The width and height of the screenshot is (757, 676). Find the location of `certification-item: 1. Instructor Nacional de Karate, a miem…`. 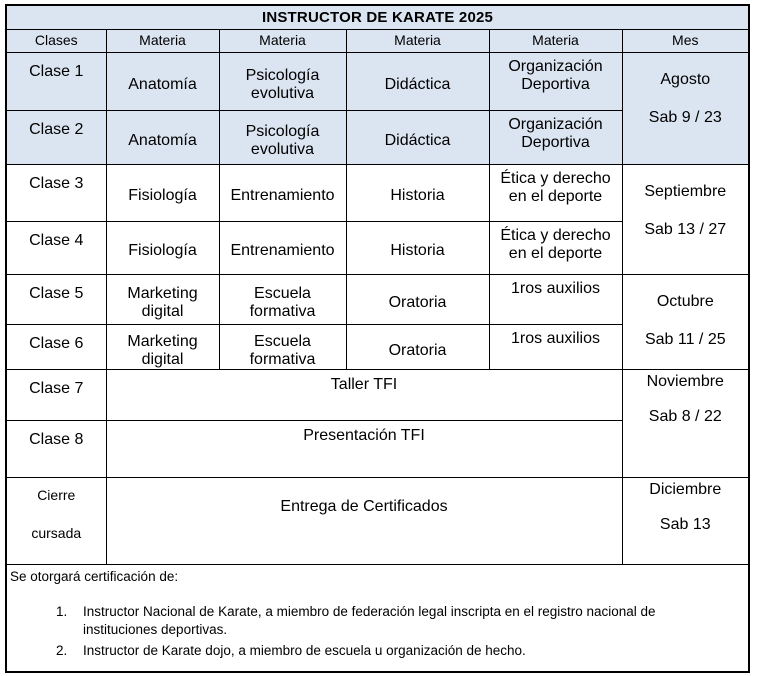

certification-item: 1. Instructor Nacional de Karate, a miem… is located at coordinates (375, 621).